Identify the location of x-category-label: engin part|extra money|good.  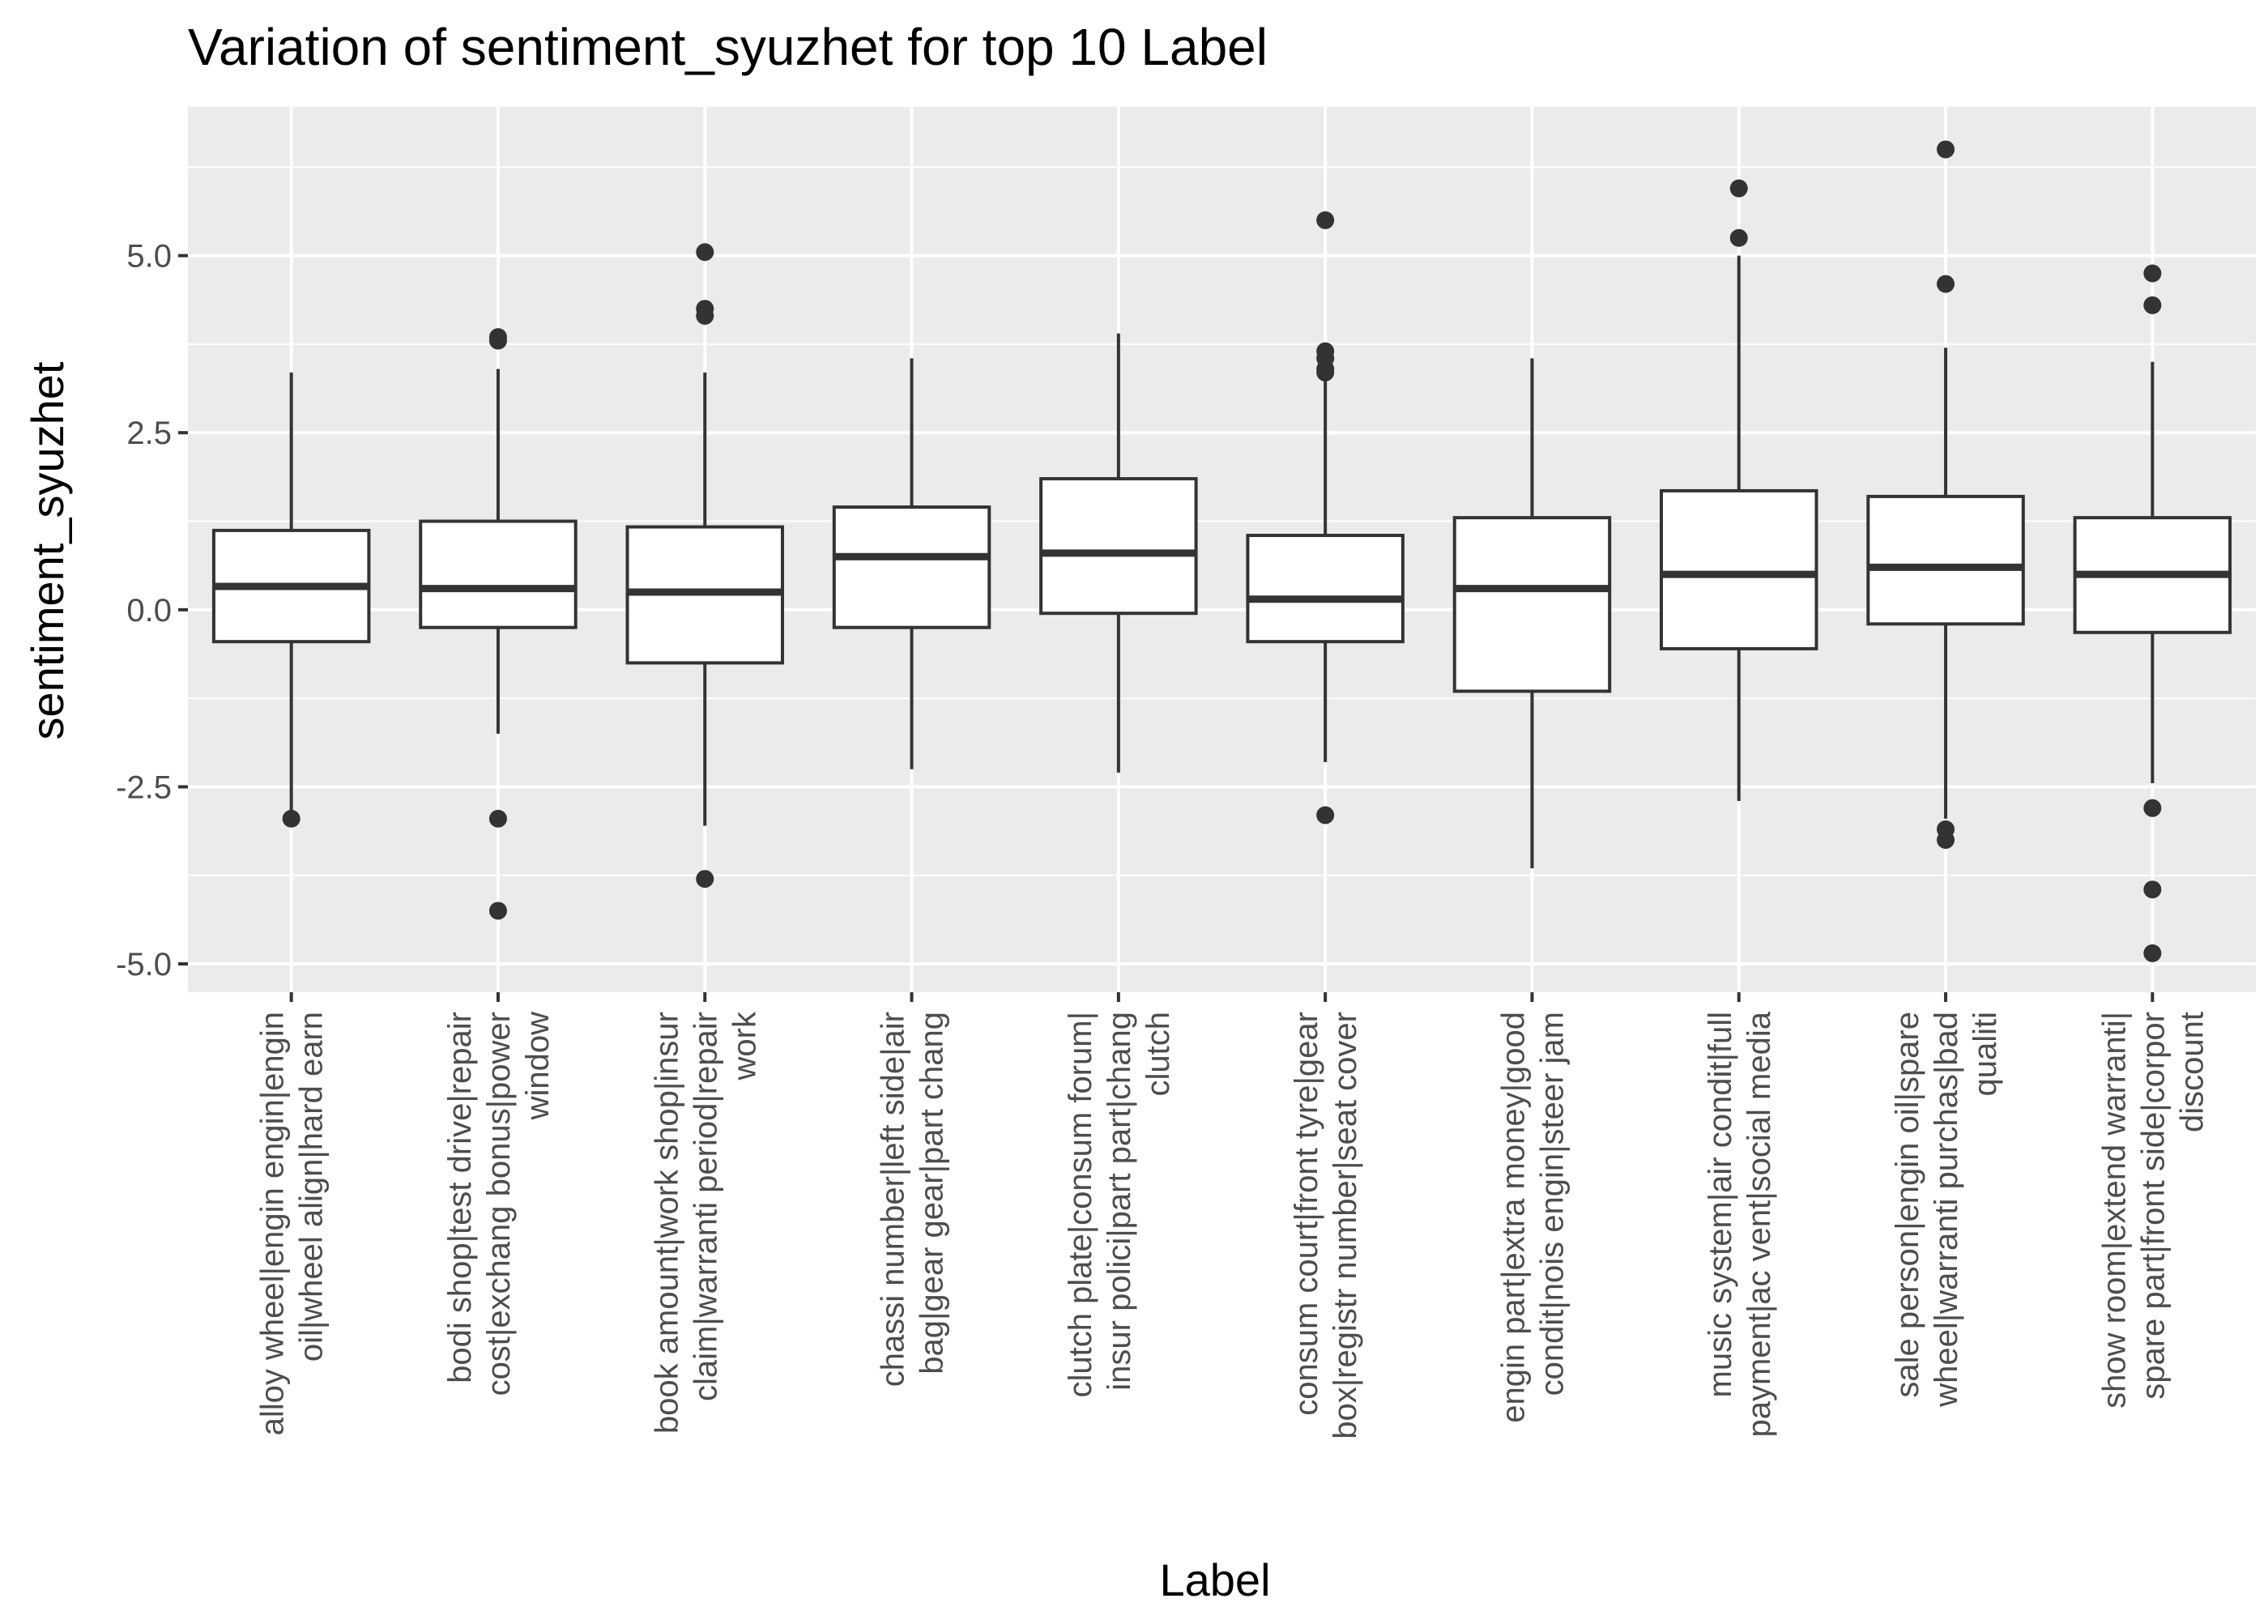
(1513, 1217).